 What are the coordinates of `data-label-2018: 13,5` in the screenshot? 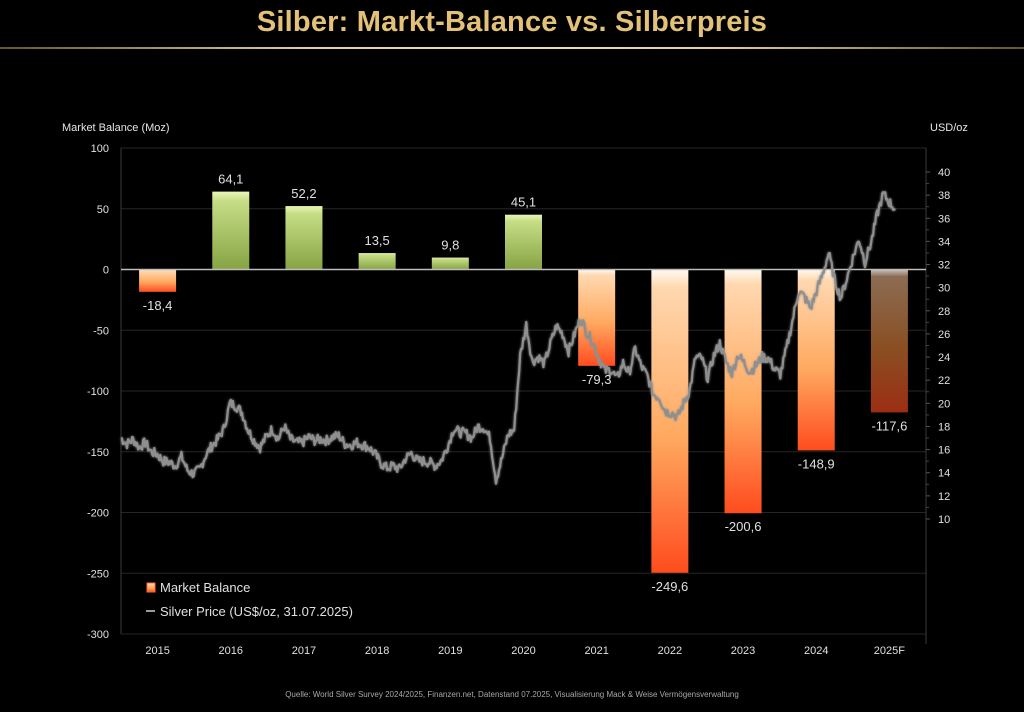 It's located at (376, 240).